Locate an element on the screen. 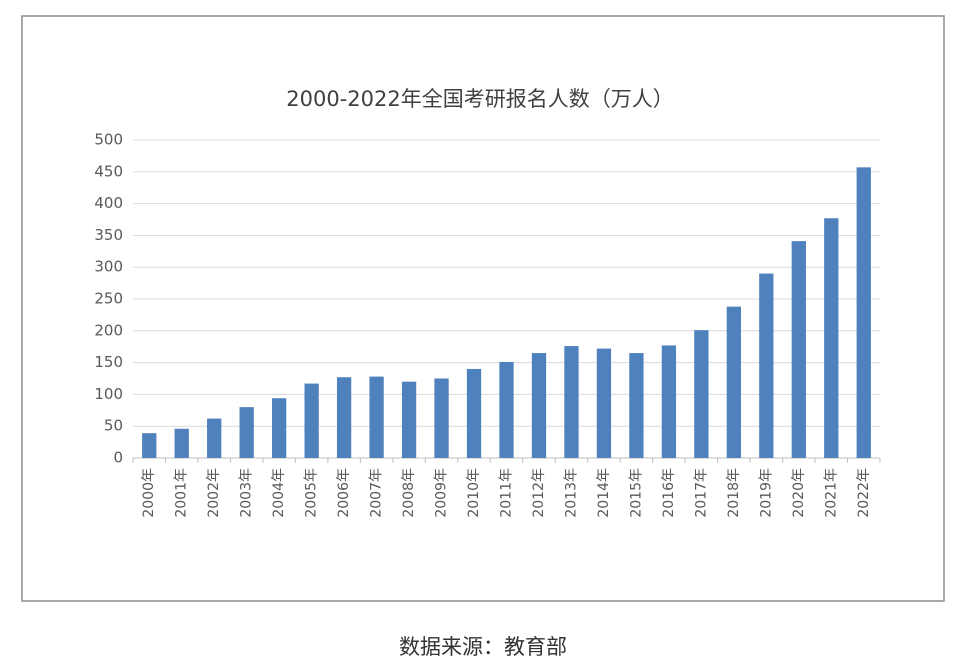 This screenshot has height=666, width=965. y-tick-label: 350 is located at coordinates (108, 235).